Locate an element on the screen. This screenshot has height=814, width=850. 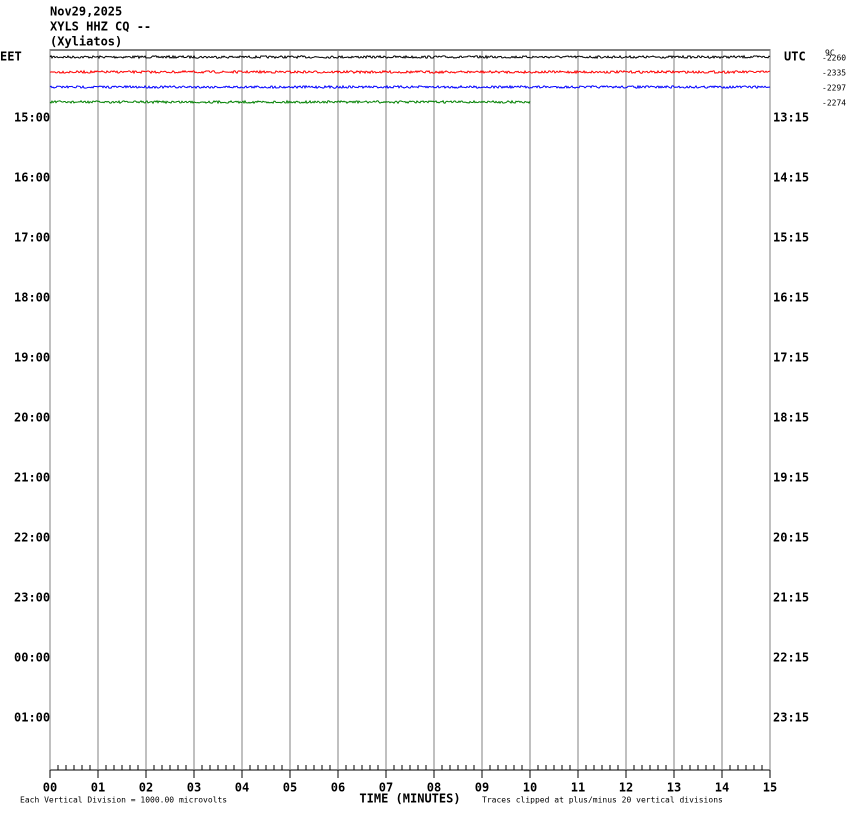
x-tick-label: 01 is located at coordinates (98, 788).